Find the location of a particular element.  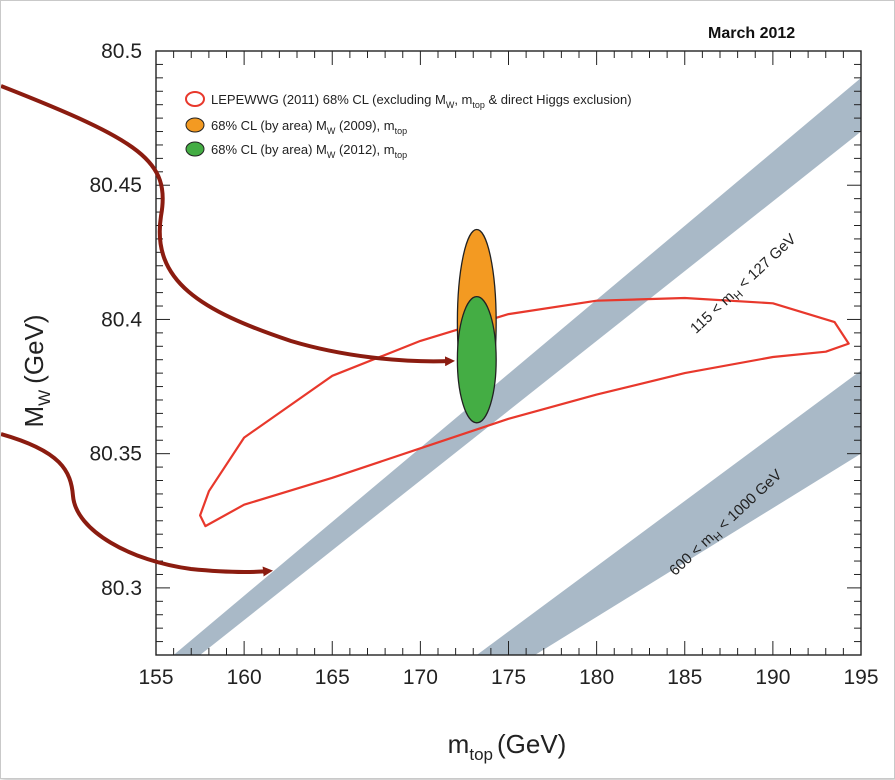

x-tick-label: 160 is located at coordinates (244, 677).